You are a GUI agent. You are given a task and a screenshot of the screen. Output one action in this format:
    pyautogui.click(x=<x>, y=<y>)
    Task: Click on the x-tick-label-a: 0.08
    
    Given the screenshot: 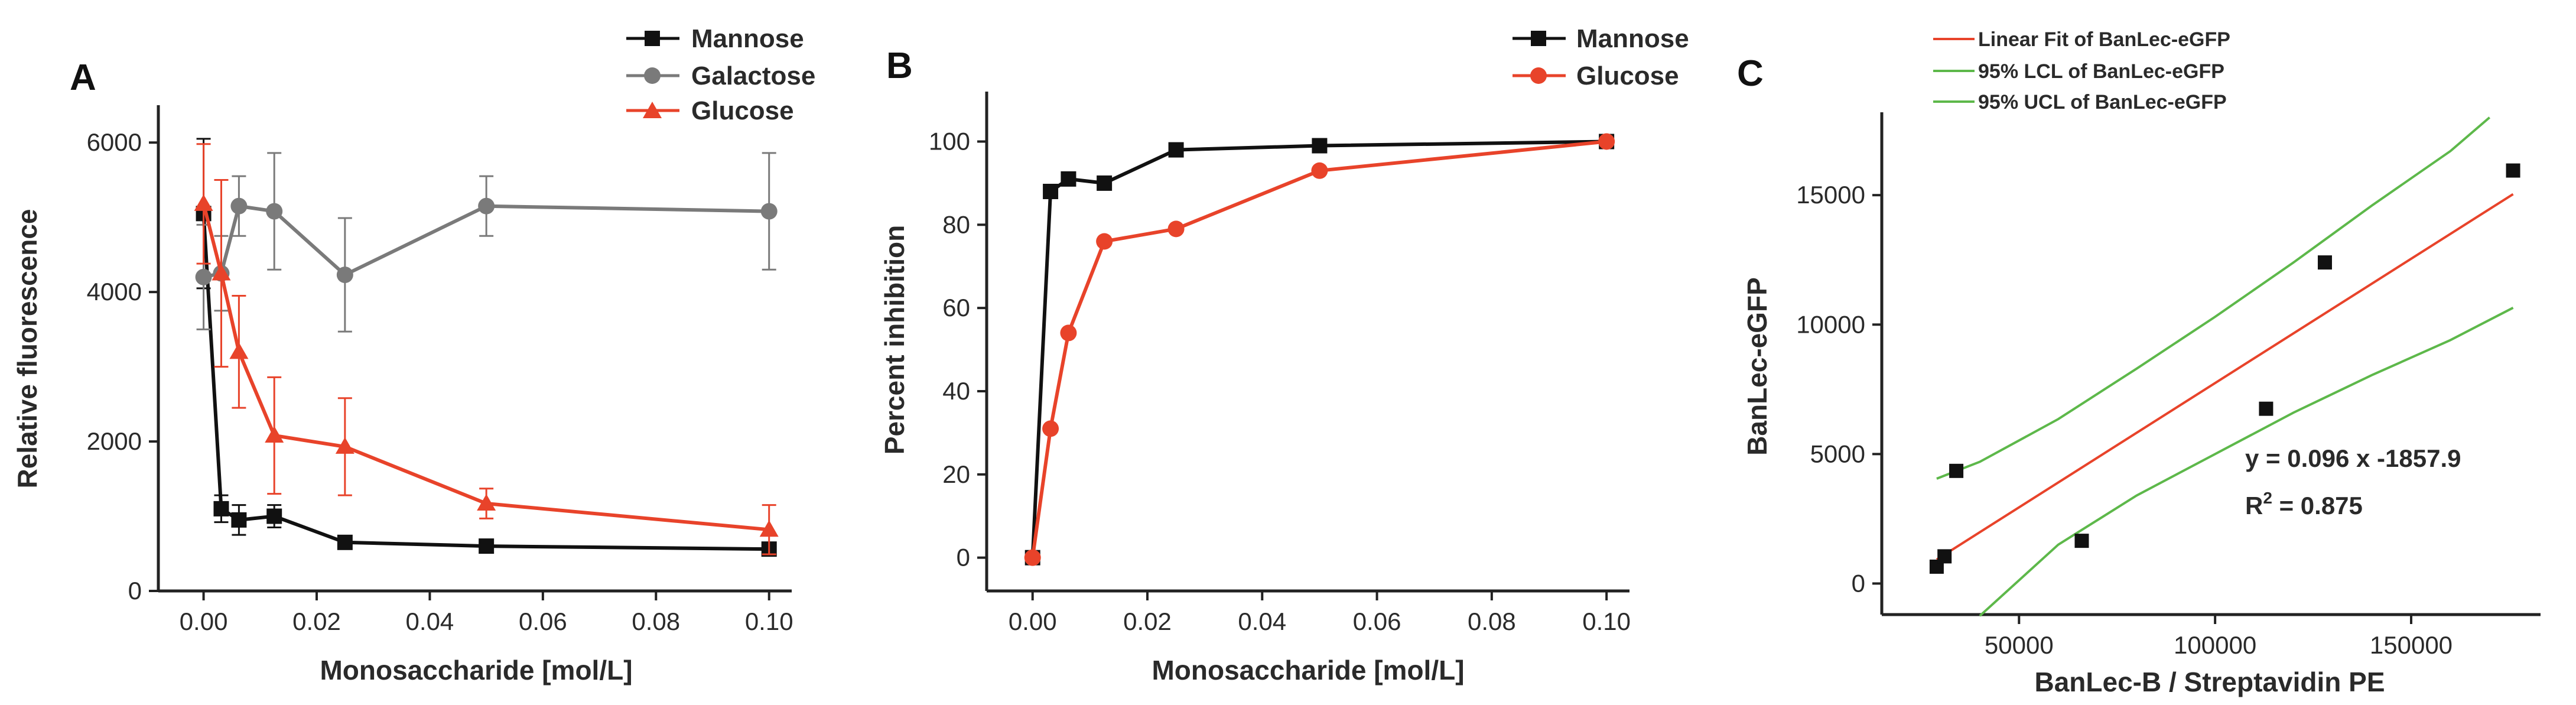 What is the action you would take?
    pyautogui.click(x=656, y=621)
    